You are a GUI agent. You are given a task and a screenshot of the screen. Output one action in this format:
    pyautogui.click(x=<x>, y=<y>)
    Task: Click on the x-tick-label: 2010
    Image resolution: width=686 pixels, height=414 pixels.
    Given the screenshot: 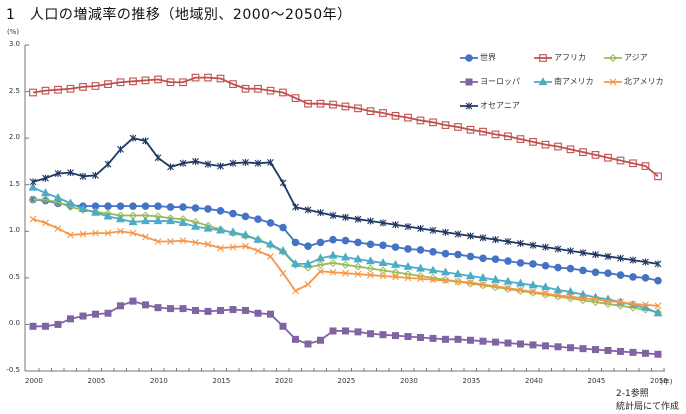 What is the action you would take?
    pyautogui.click(x=159, y=381)
    